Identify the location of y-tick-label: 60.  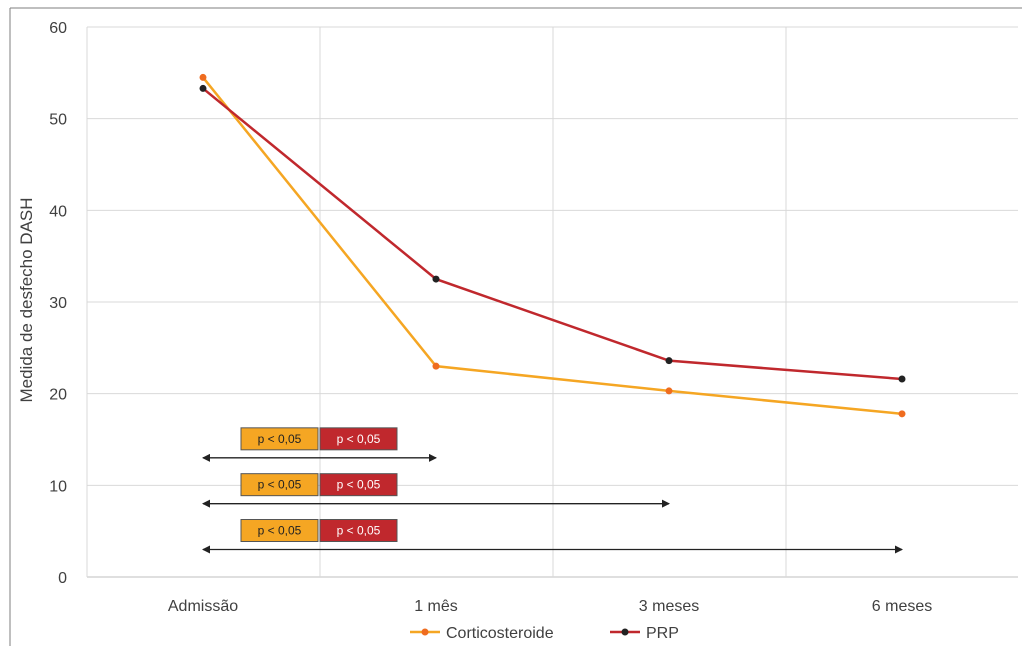
(58, 28).